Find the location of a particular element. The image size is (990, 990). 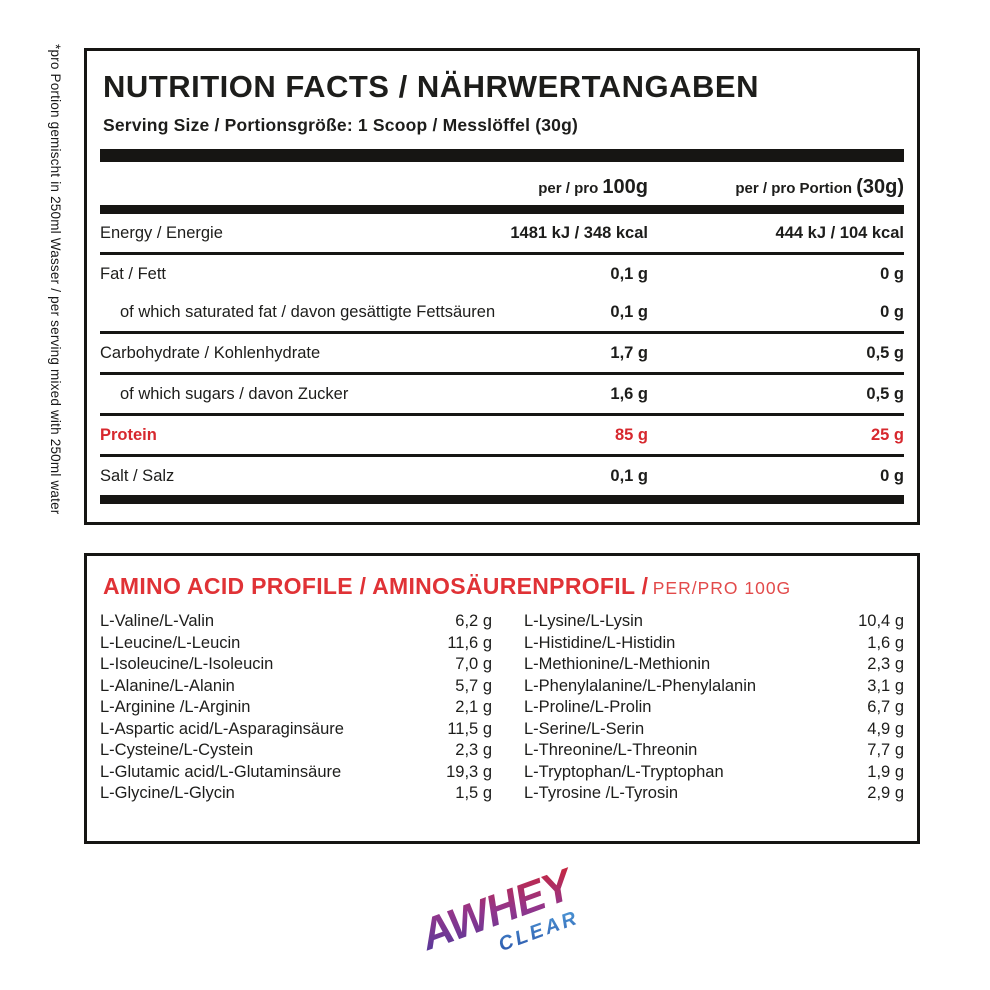

nutrition-row-carbohydrate: Carbohydrate / Kohlenhydrate 1,7 g 0,5 g is located at coordinates (502, 353).